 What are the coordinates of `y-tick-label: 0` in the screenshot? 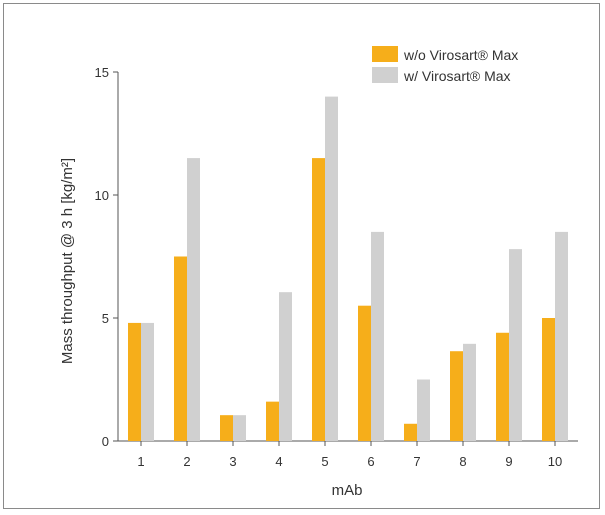 It's located at (105, 441).